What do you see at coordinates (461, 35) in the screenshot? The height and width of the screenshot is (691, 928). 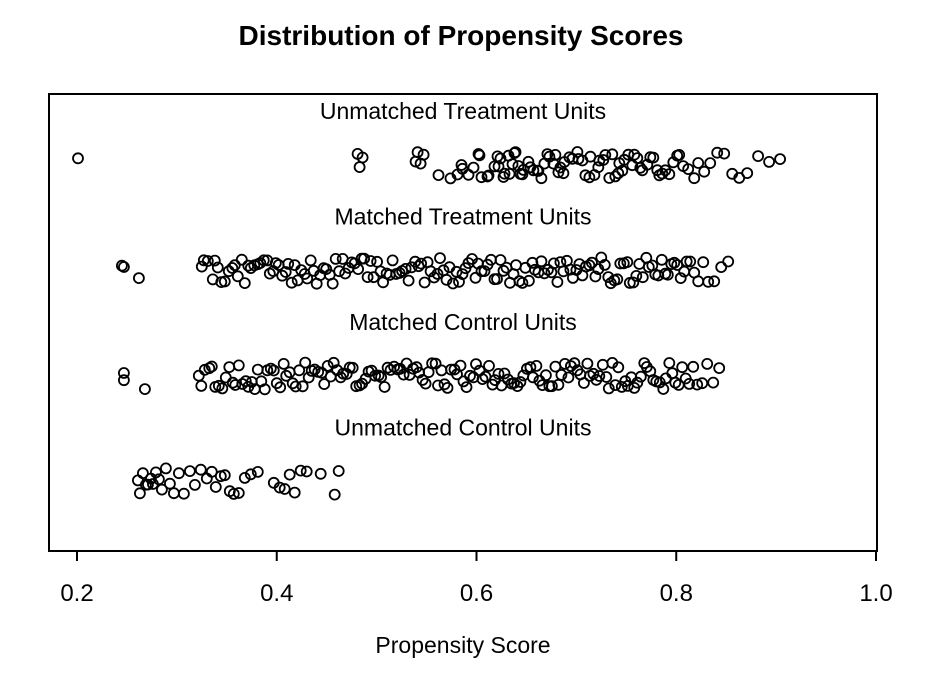 I see `chart-title: Distribution of Propensity Scores` at bounding box center [461, 35].